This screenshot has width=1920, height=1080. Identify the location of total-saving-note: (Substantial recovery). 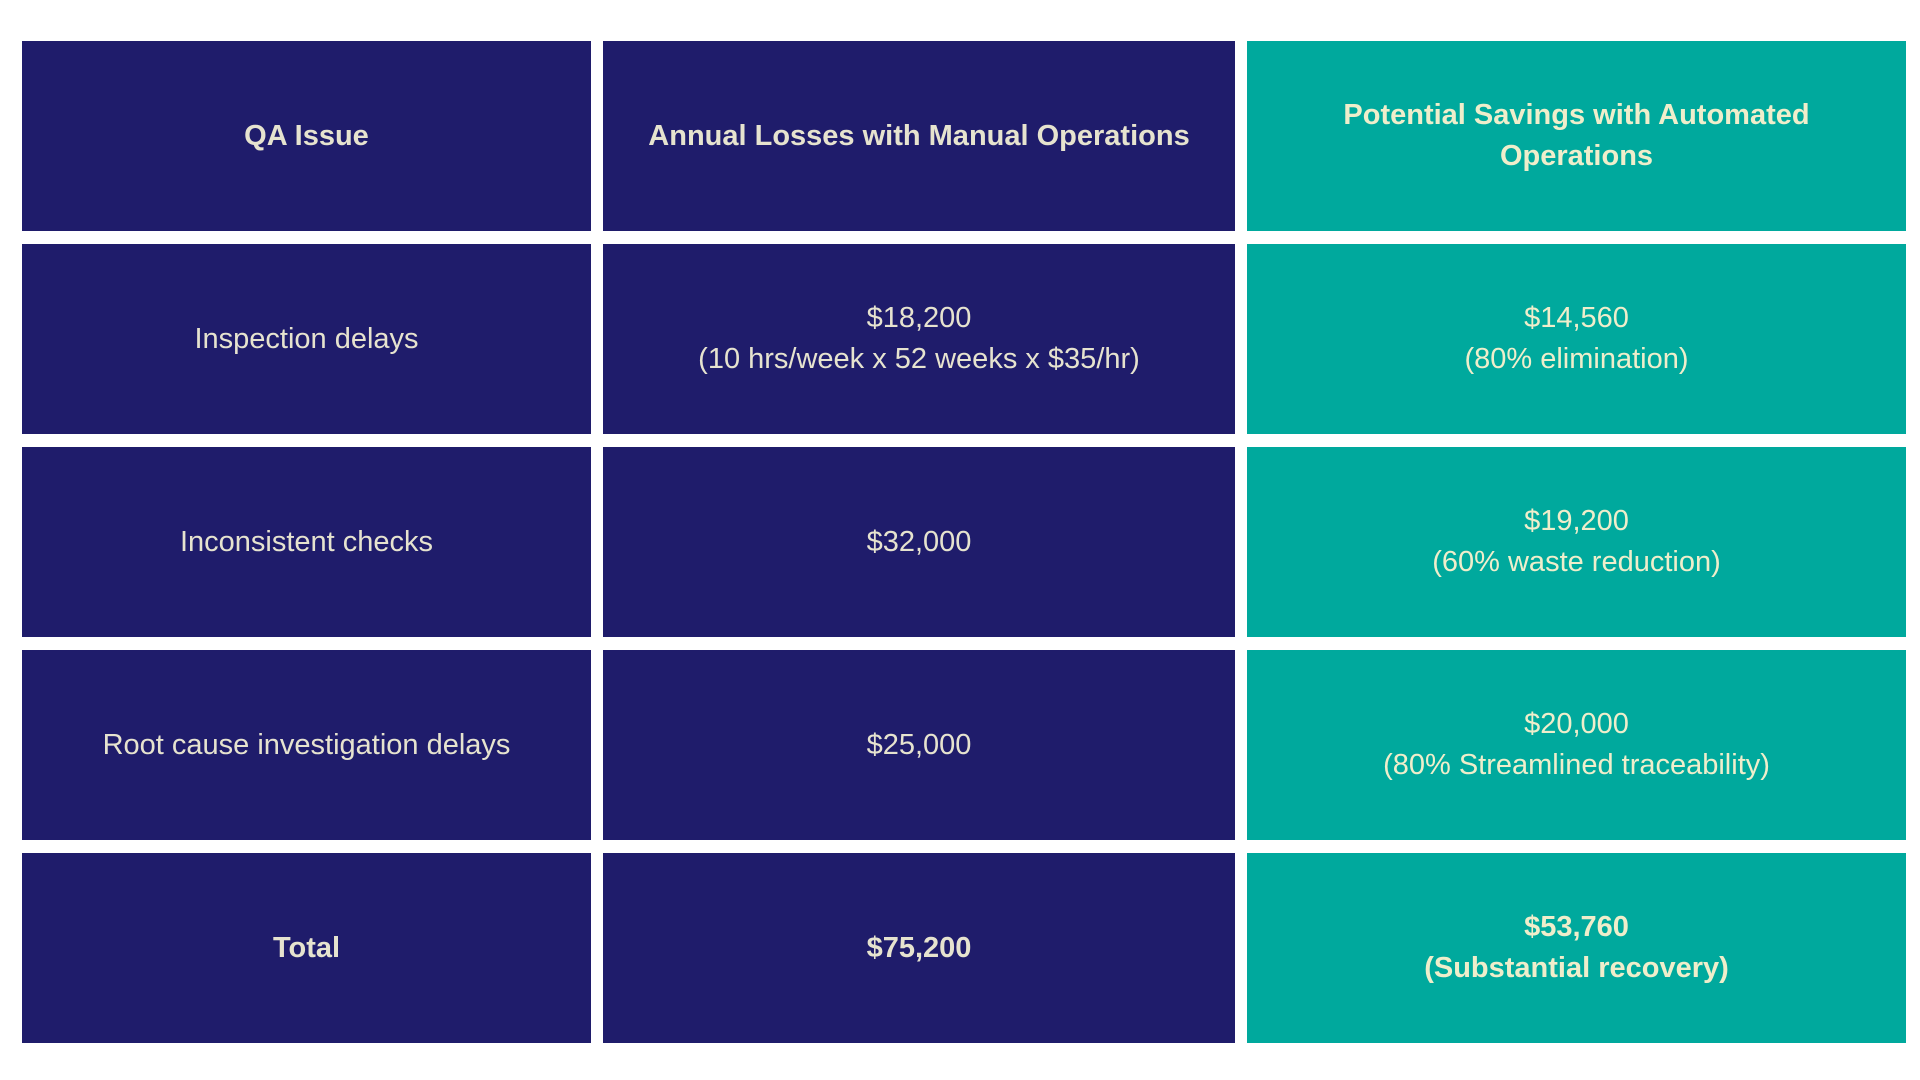
(1576, 968).